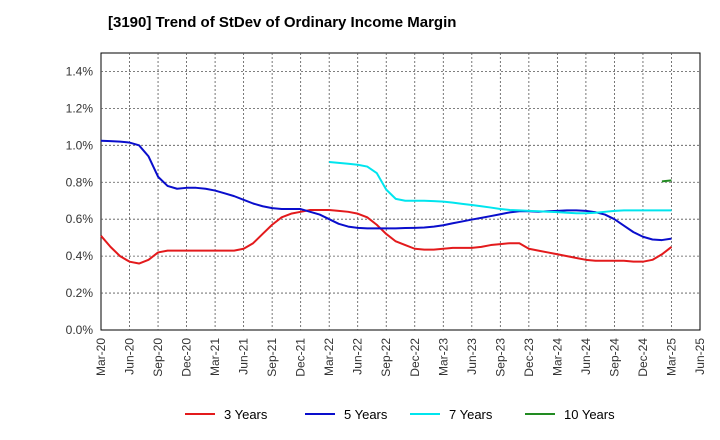 The height and width of the screenshot is (440, 720). I want to click on x-tick-label: Jun-22, so click(358, 356).